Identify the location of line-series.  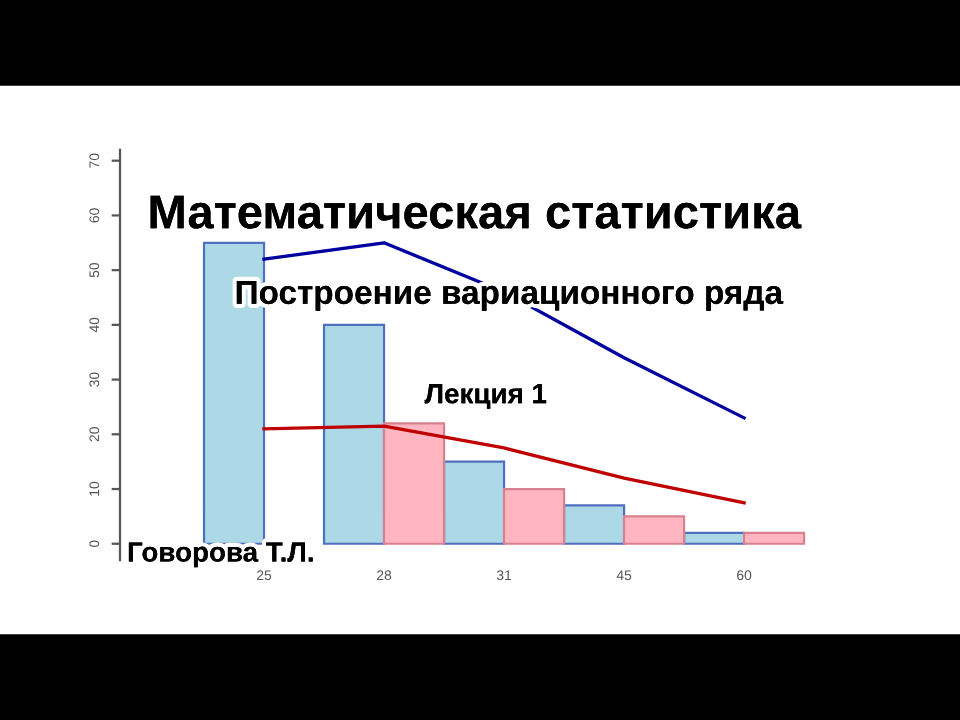
(504, 464).